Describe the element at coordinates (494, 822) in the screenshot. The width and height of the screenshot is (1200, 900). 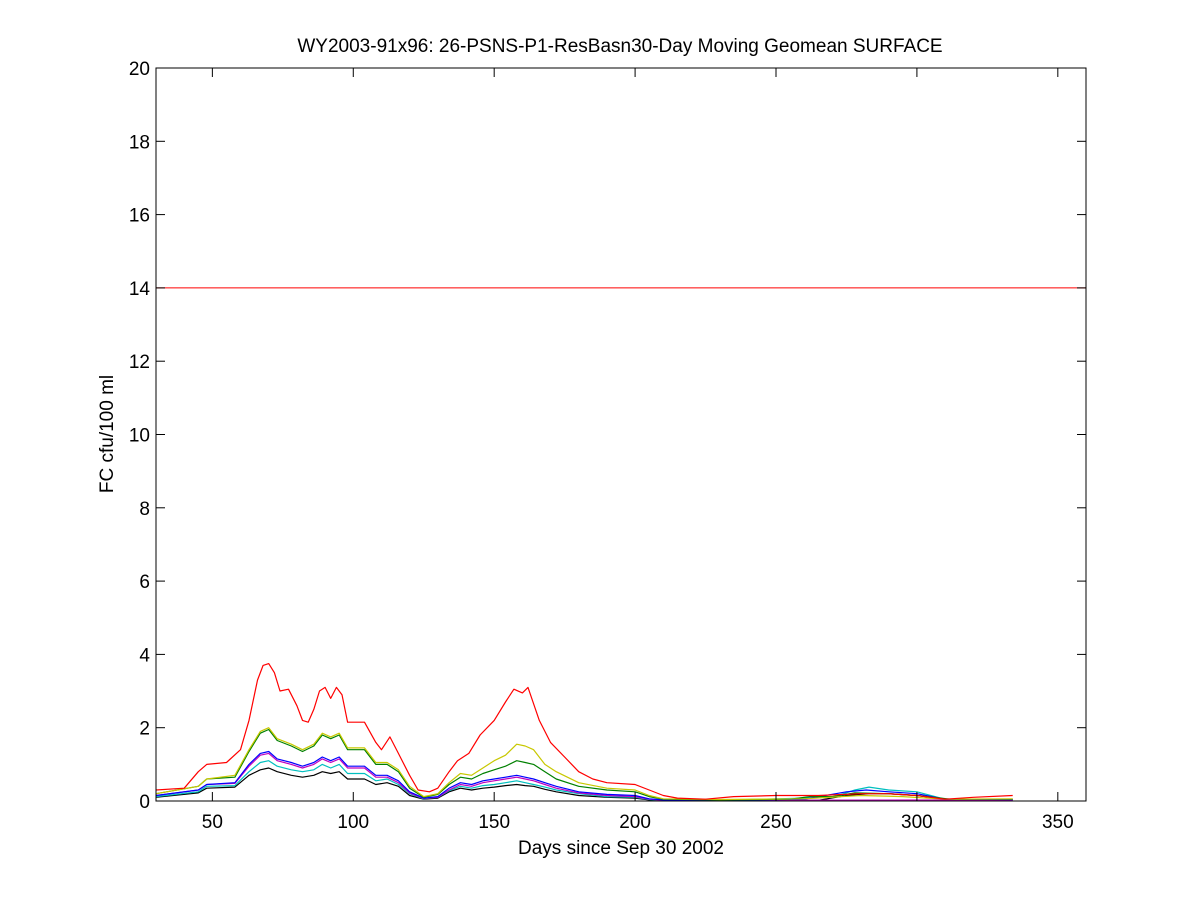
I see `x-tick-label: 150` at that location.